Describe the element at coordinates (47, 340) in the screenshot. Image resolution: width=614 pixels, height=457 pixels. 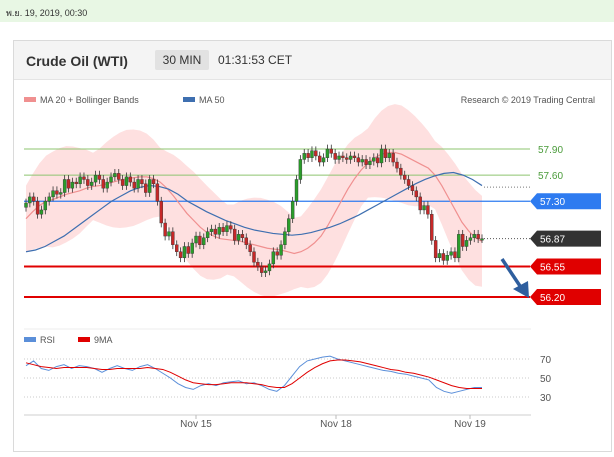
I see `legend-rsi: RSI` at that location.